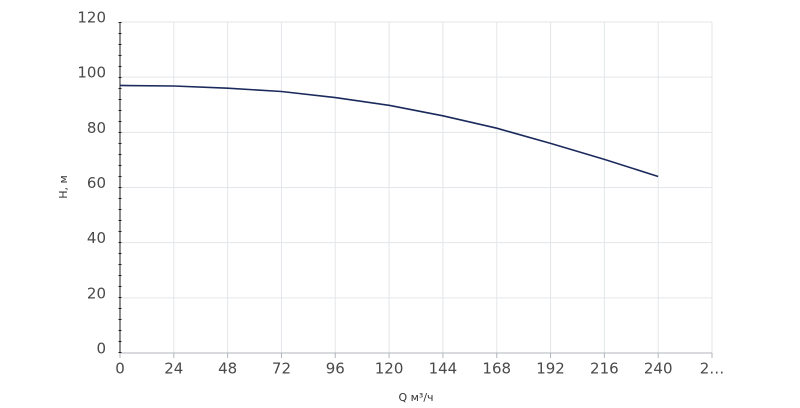 The image size is (800, 408). I want to click on x-tick-label: 96, so click(335, 369).